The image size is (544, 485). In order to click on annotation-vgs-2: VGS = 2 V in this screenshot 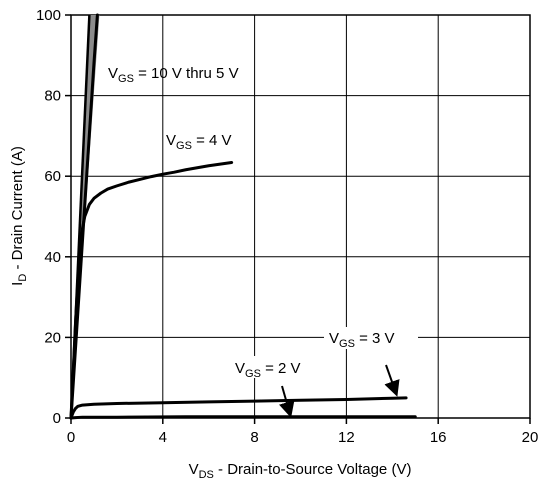, I will do `click(268, 370)`.